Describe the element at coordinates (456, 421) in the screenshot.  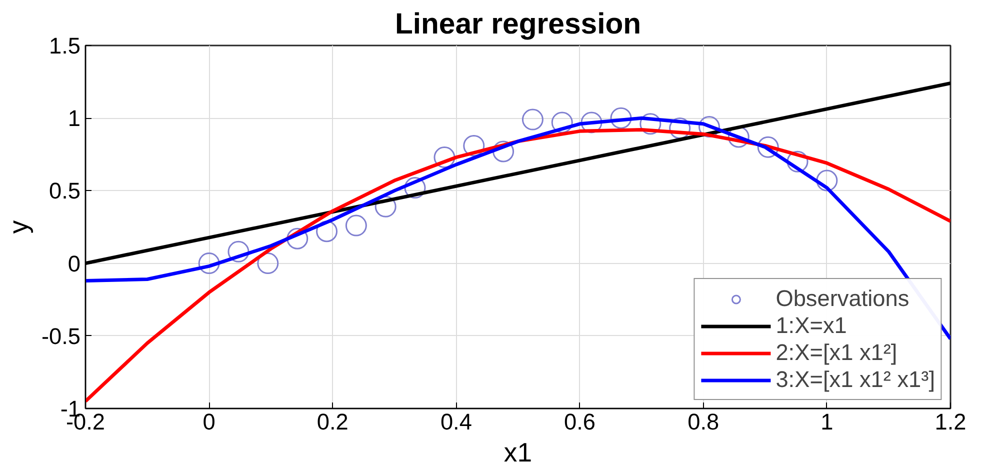
I see `x-tick-label: 0.4` at that location.